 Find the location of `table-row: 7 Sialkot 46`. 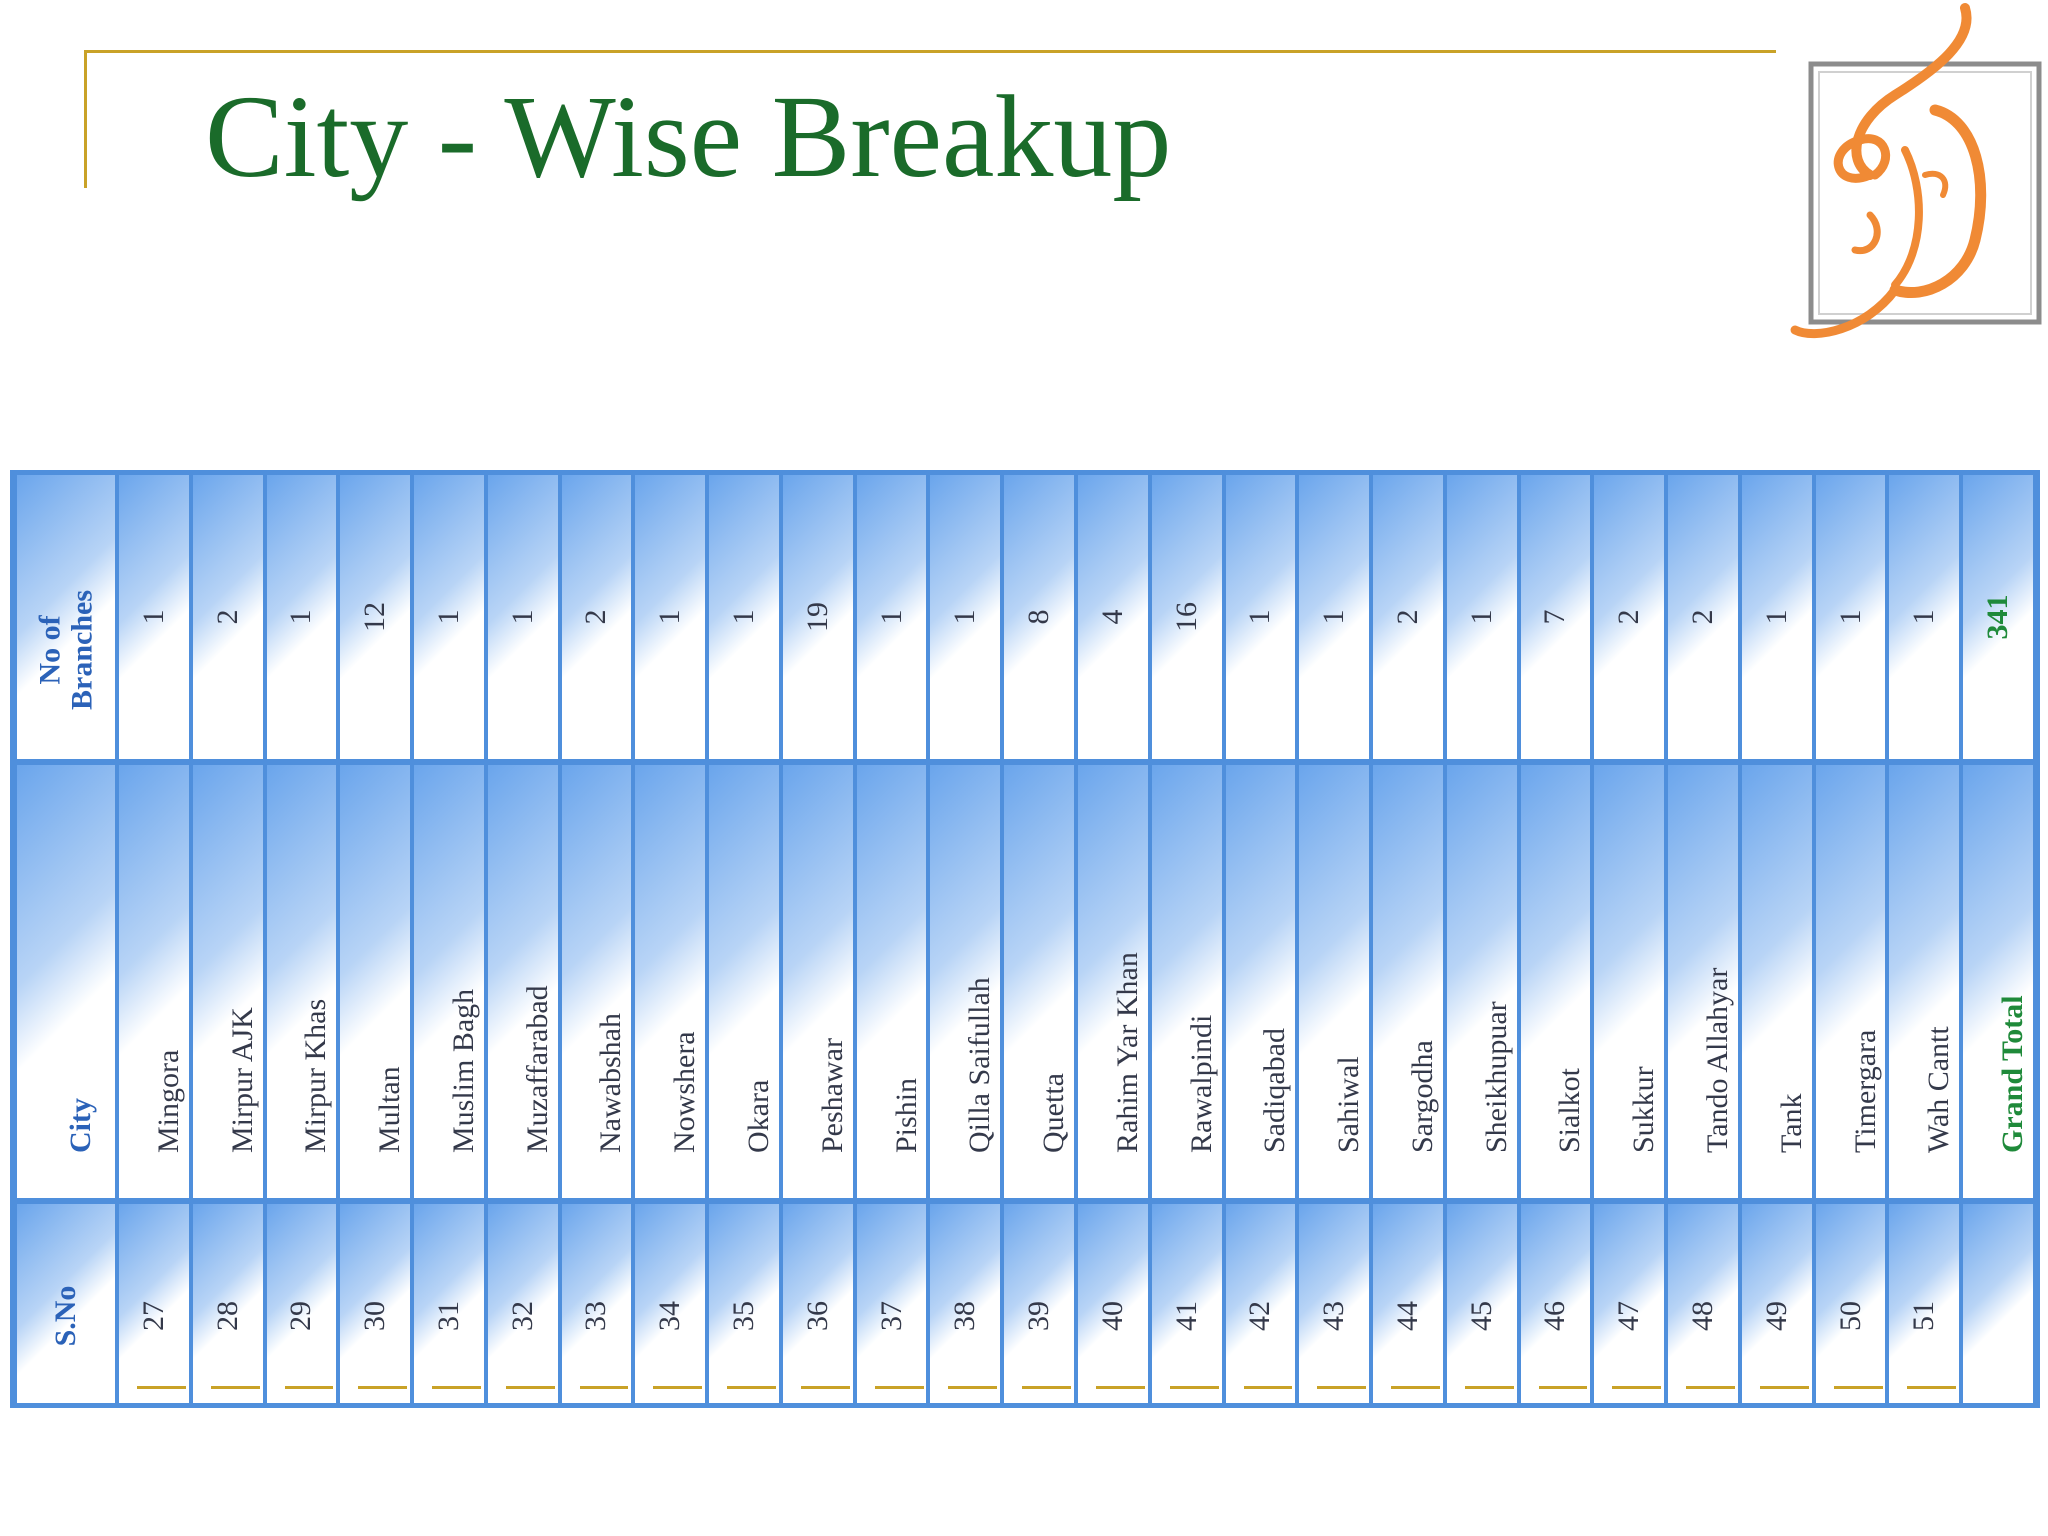

table-row: 7 Sialkot 46 is located at coordinates (1555, 939).